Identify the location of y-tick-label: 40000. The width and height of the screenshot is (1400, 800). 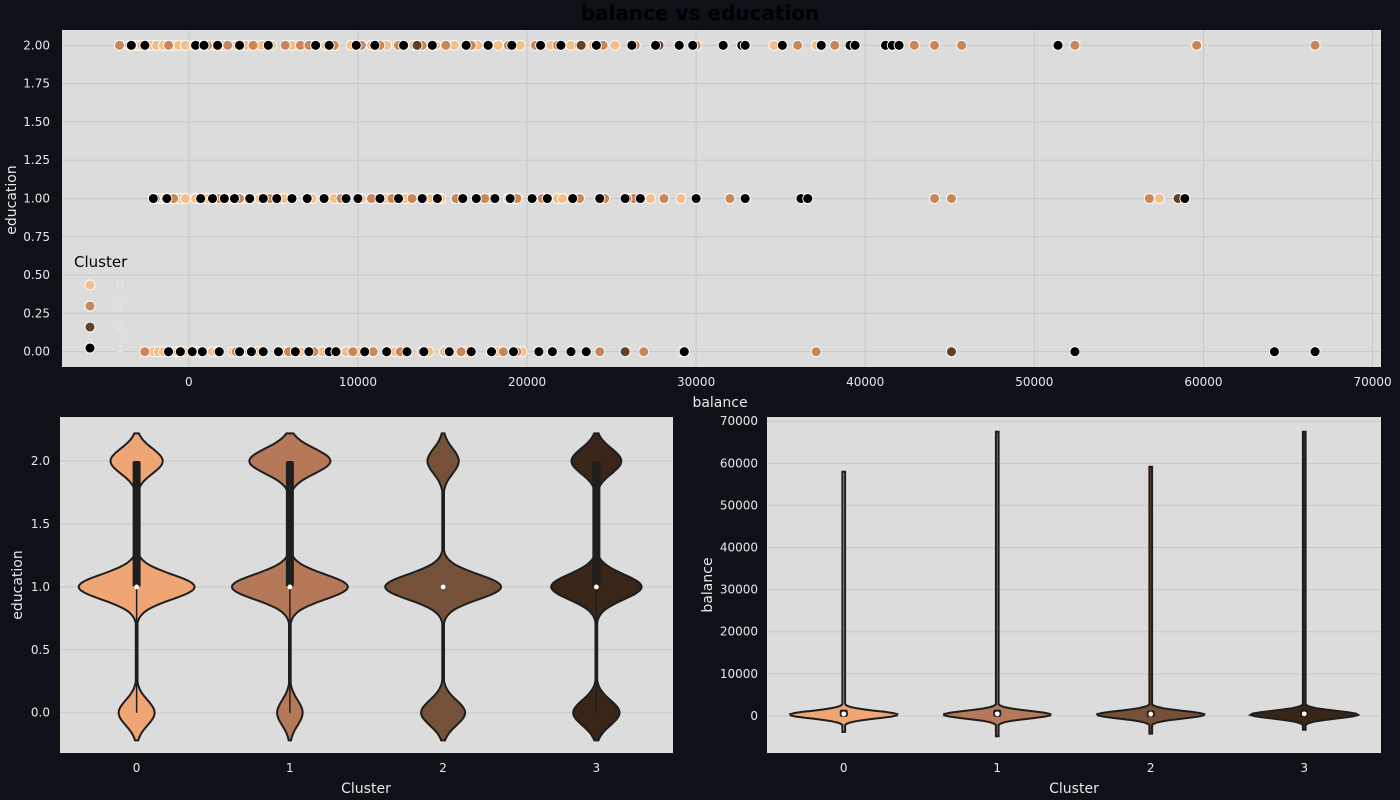
(739, 548).